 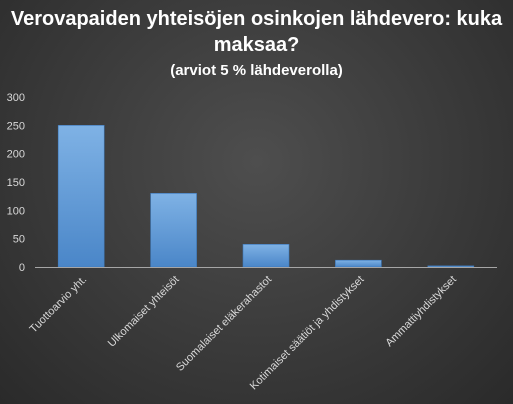 What do you see at coordinates (224, 324) in the screenshot?
I see `x-tick-label: Suomalaiset eläkerahastot` at bounding box center [224, 324].